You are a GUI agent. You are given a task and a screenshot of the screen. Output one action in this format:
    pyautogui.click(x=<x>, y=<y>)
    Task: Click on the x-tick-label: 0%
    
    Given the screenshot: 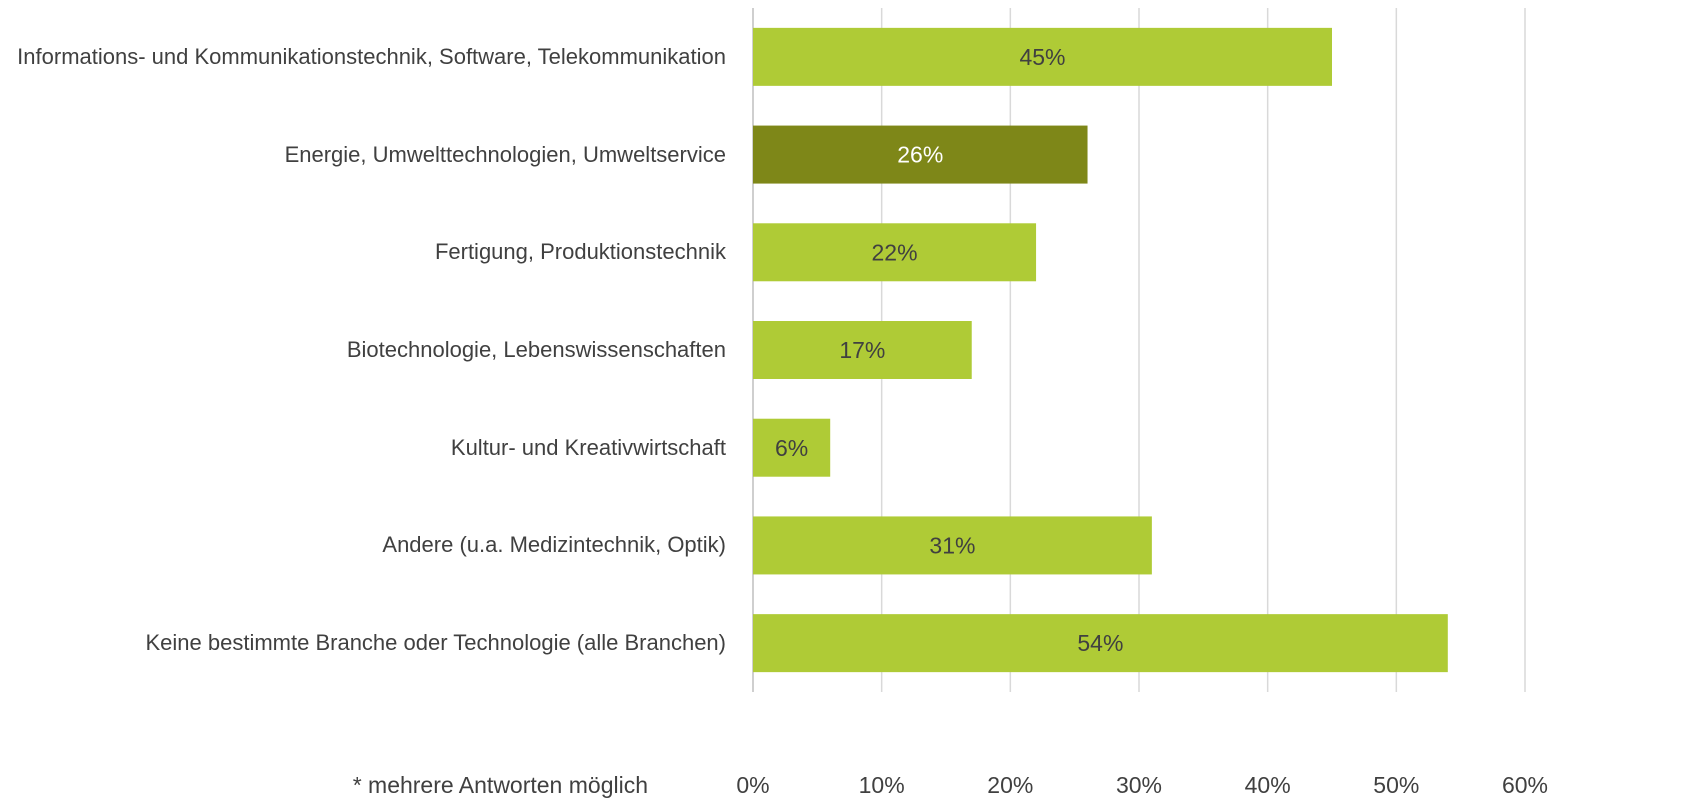 What is the action you would take?
    pyautogui.click(x=752, y=785)
    